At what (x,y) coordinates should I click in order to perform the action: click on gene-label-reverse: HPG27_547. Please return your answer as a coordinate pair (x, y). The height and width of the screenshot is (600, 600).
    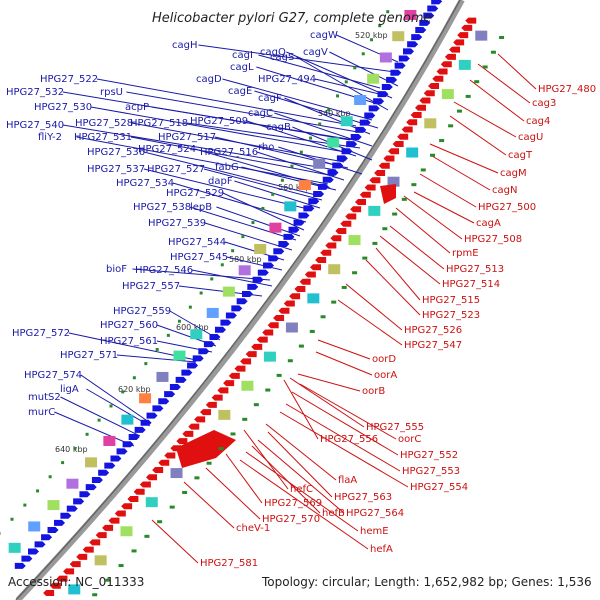
    Looking at the image, I should click on (433, 345).